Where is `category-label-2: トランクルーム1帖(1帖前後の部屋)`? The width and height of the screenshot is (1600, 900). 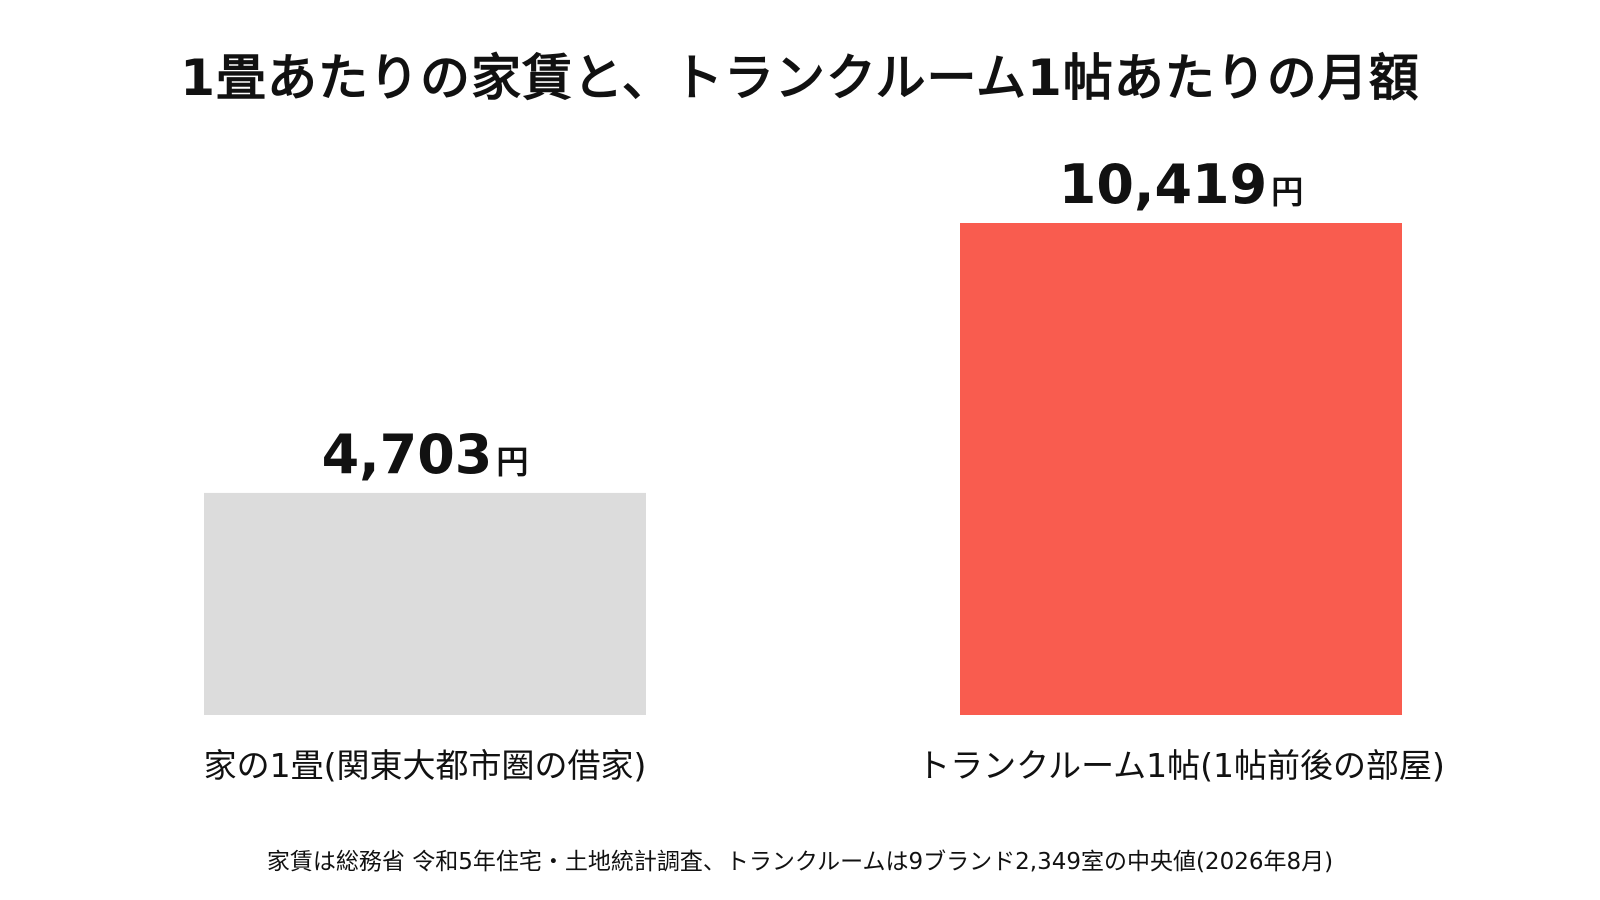
category-label-2: トランクルーム1帖(1帖前後の部屋) is located at coordinates (1181, 765).